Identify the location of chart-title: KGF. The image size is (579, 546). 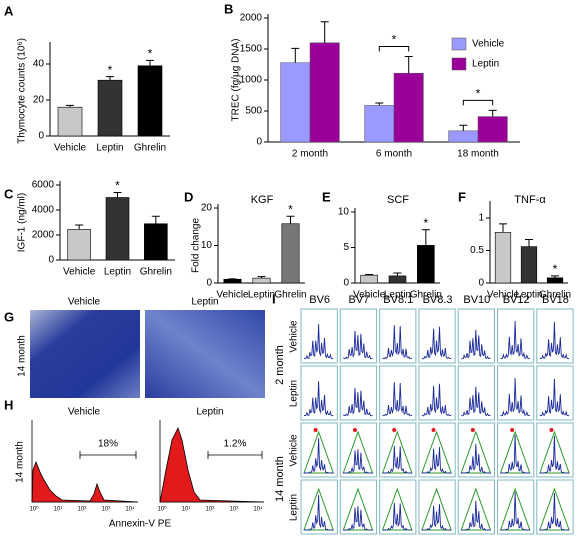
(262, 200).